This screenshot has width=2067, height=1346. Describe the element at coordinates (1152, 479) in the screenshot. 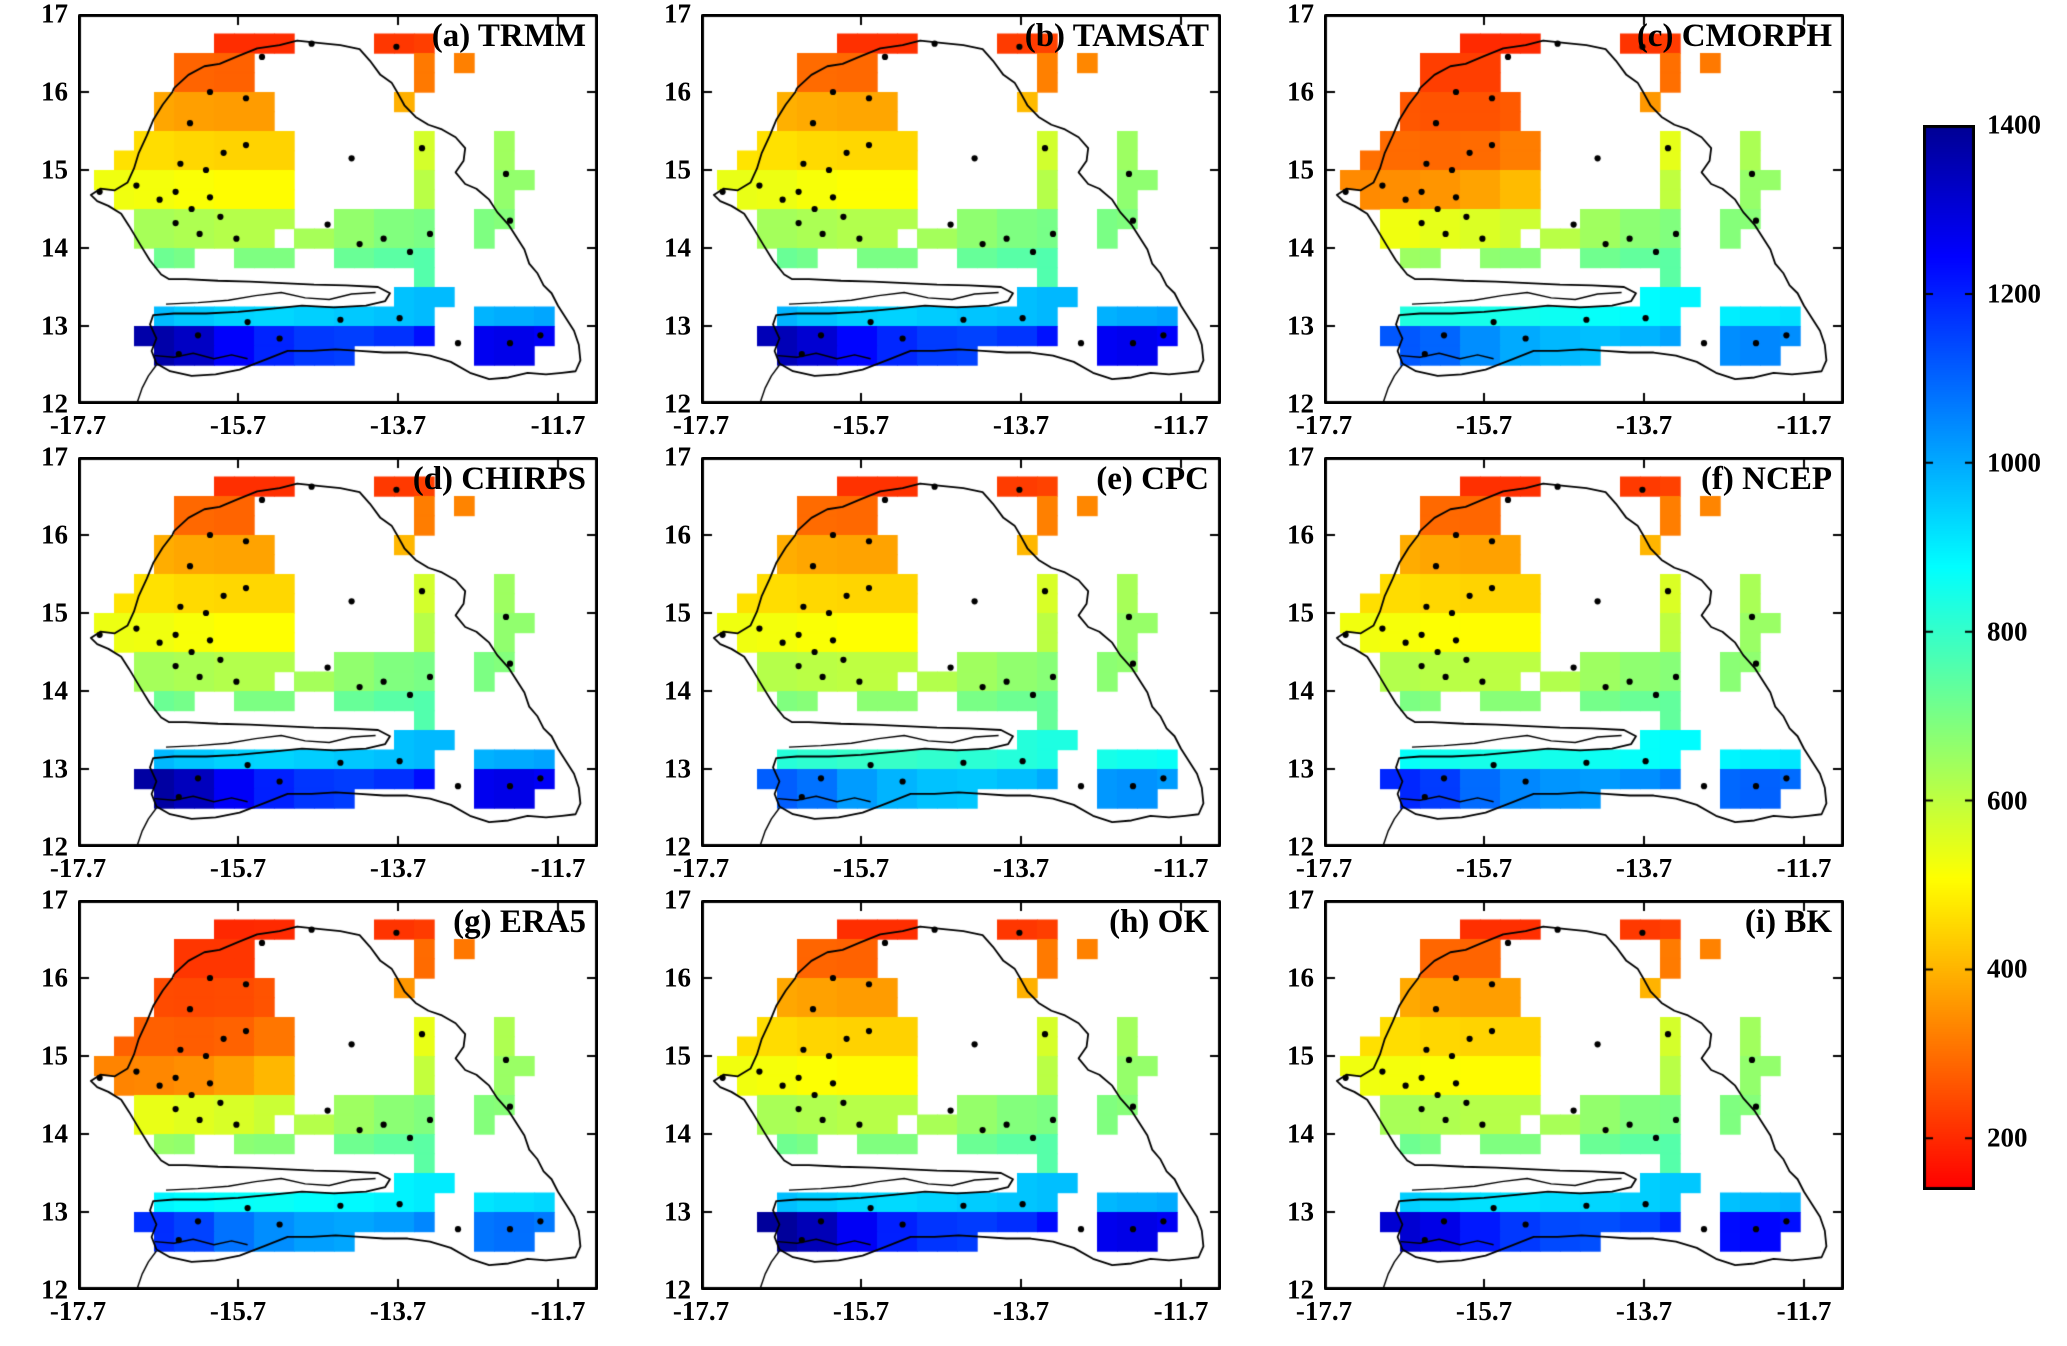

I see `panel-label-e: (e) CPC` at that location.